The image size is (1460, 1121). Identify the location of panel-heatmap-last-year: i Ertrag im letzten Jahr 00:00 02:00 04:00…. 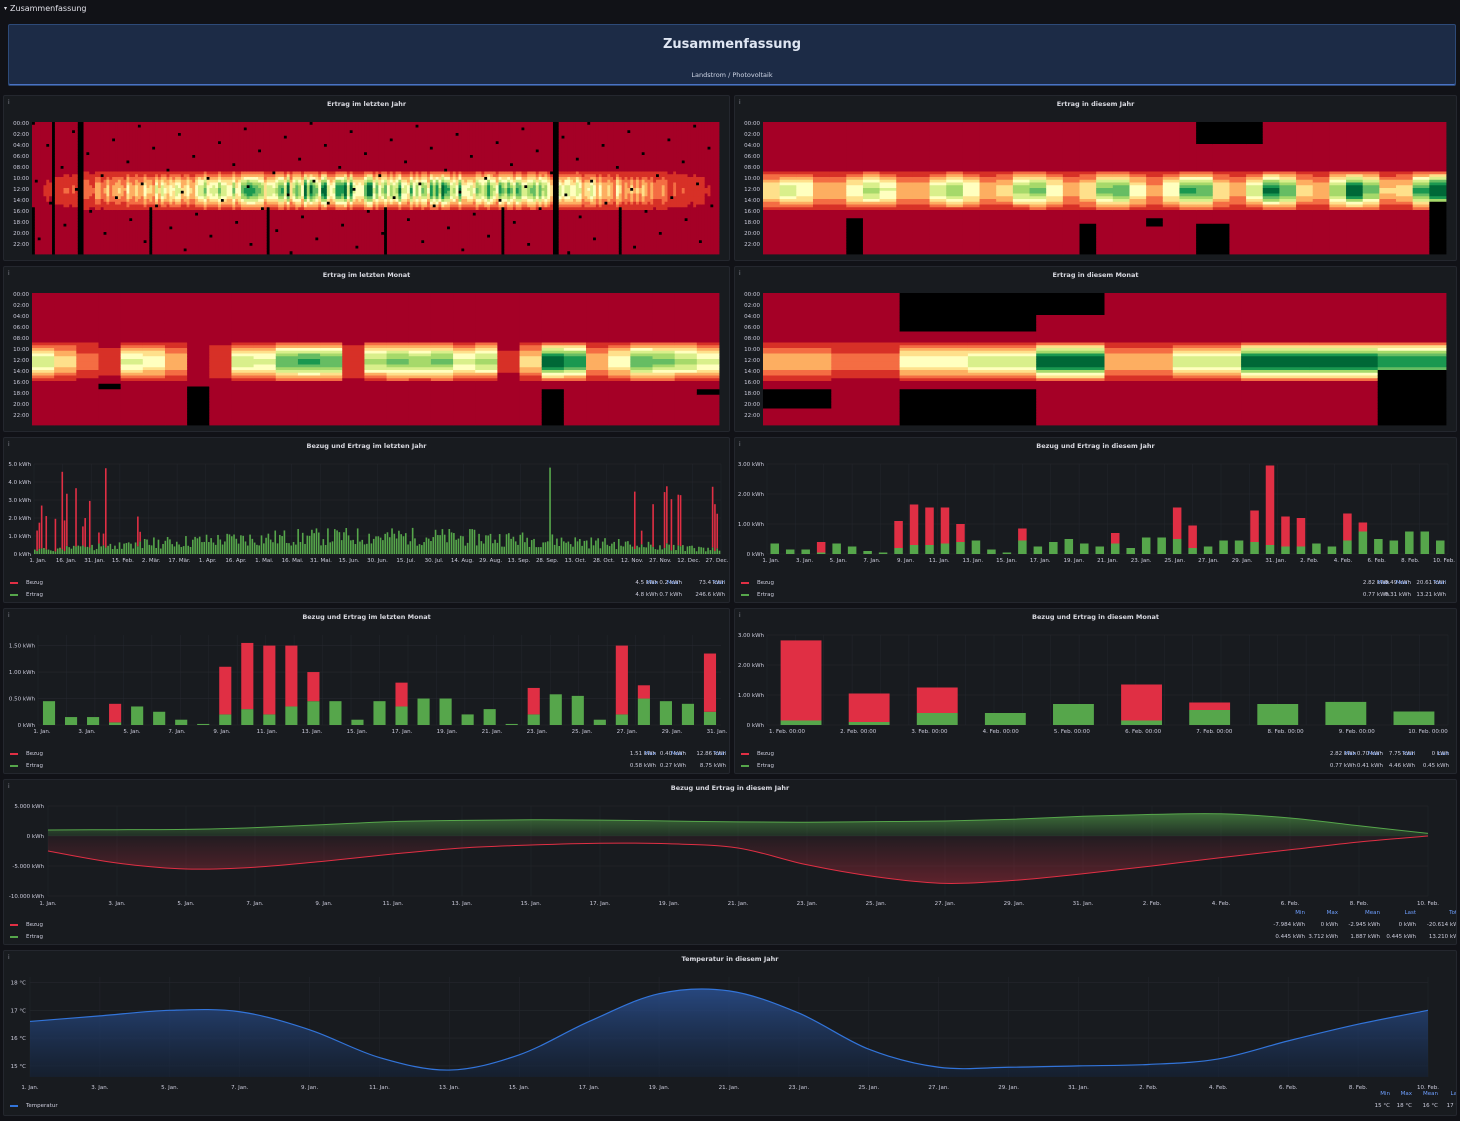
(366, 178).